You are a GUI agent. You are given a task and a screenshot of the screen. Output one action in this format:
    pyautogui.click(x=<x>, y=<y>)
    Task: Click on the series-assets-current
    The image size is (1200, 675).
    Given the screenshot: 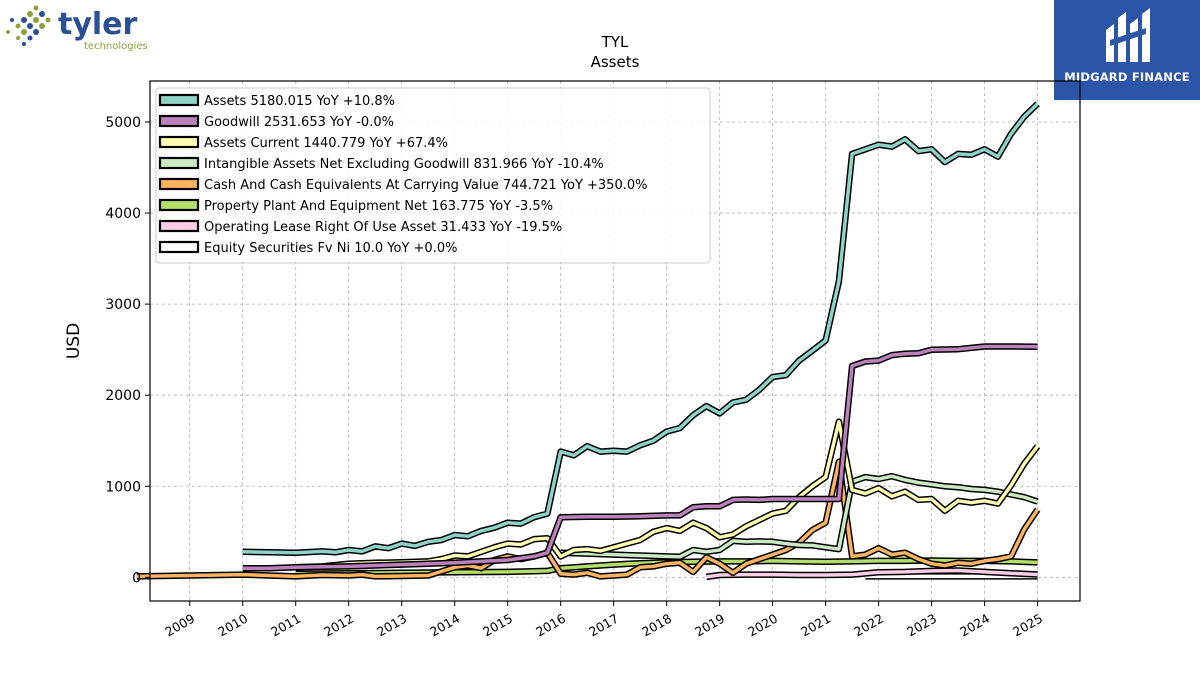 What is the action you would take?
    pyautogui.click(x=668, y=494)
    